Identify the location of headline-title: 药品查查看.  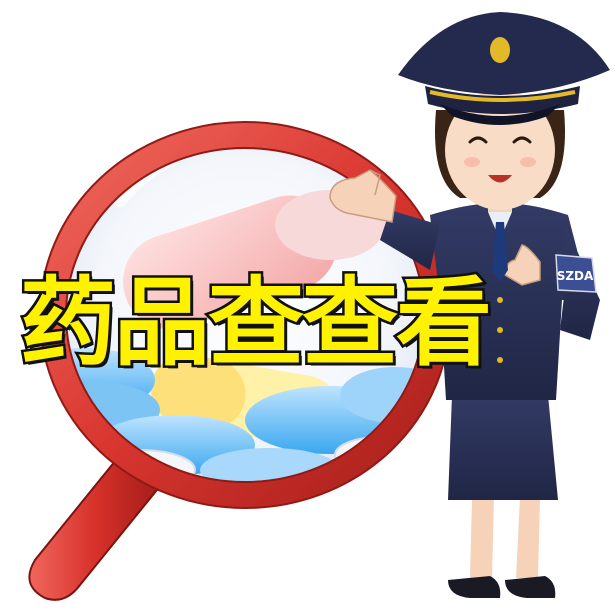
(256, 323).